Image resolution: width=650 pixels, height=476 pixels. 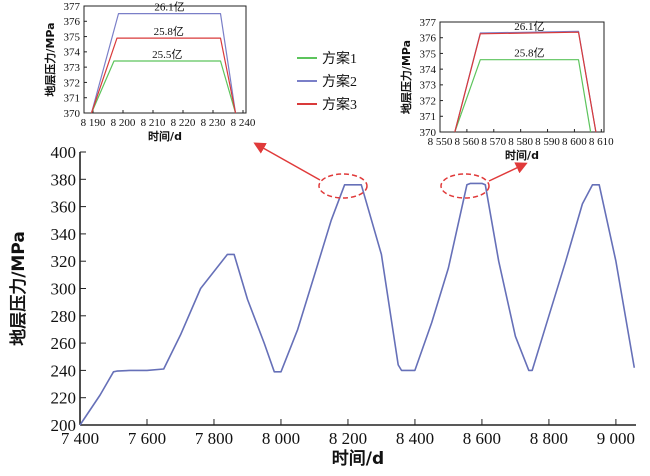 What do you see at coordinates (64, 343) in the screenshot?
I see `y-tick-label: 260` at bounding box center [64, 343].